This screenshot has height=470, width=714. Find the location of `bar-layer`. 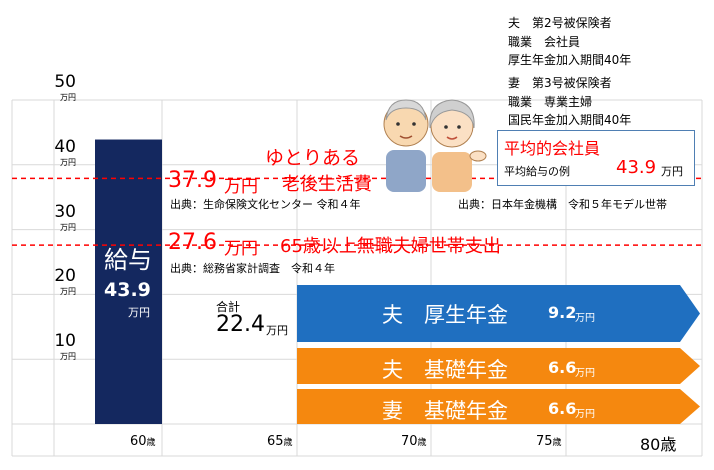

bar-layer is located at coordinates (128, 281).